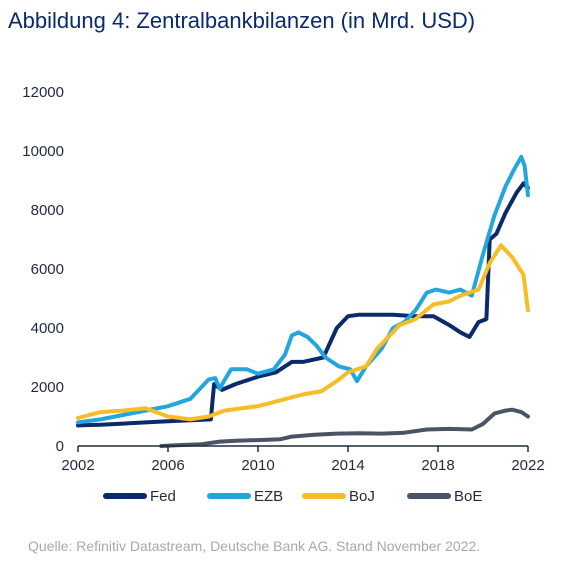 The height and width of the screenshot is (587, 562). Describe the element at coordinates (303, 460) in the screenshot. I see `x-axis-ticks: 2002 2006 2010 2014 2018 2022` at that location.